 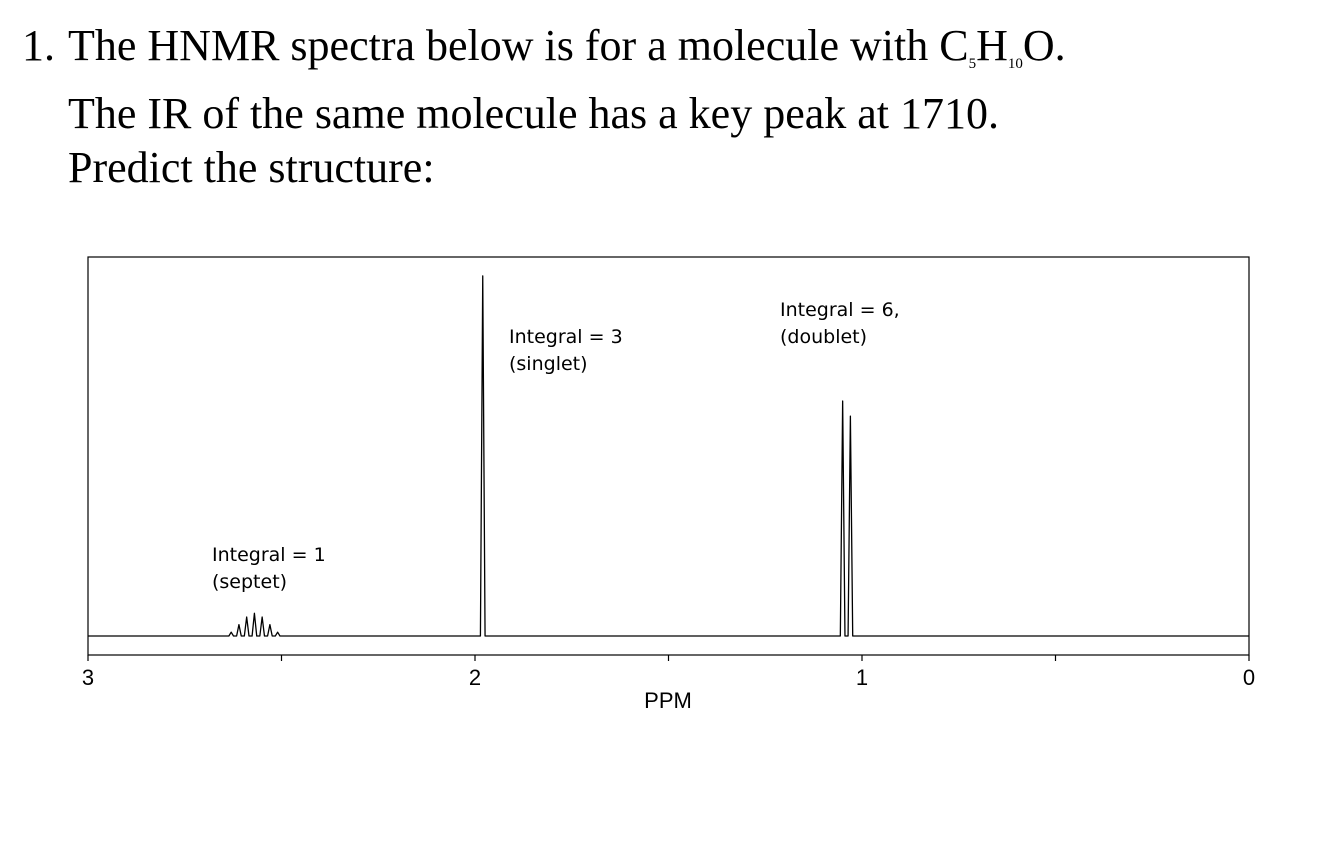 What do you see at coordinates (269, 555) in the screenshot?
I see `annotation: Integral = 1` at bounding box center [269, 555].